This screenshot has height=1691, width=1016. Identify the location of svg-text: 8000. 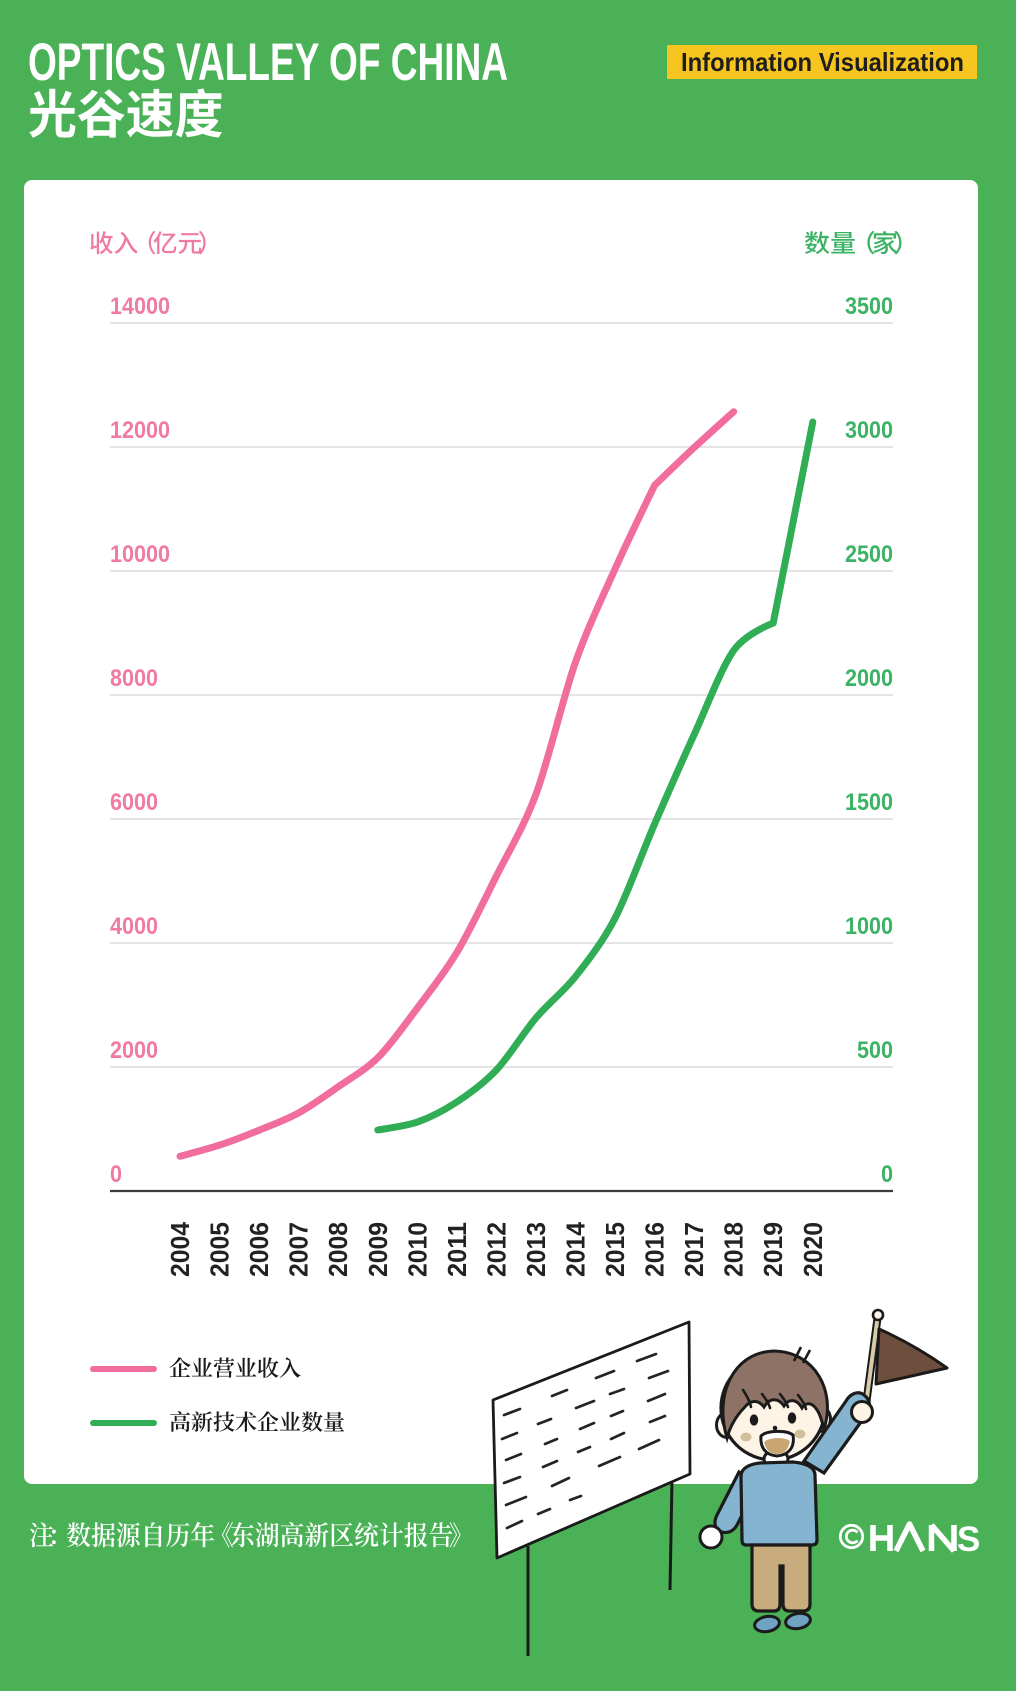
(134, 678).